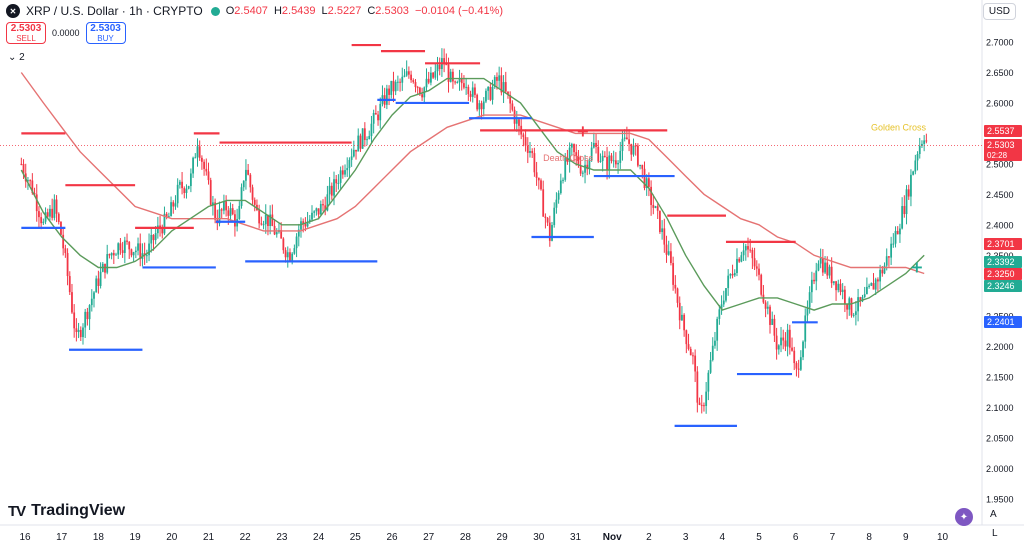 Image resolution: width=1024 pixels, height=545 pixels. Describe the element at coordinates (1000, 43) in the screenshot. I see `y-tick-label: 2.7000` at that location.